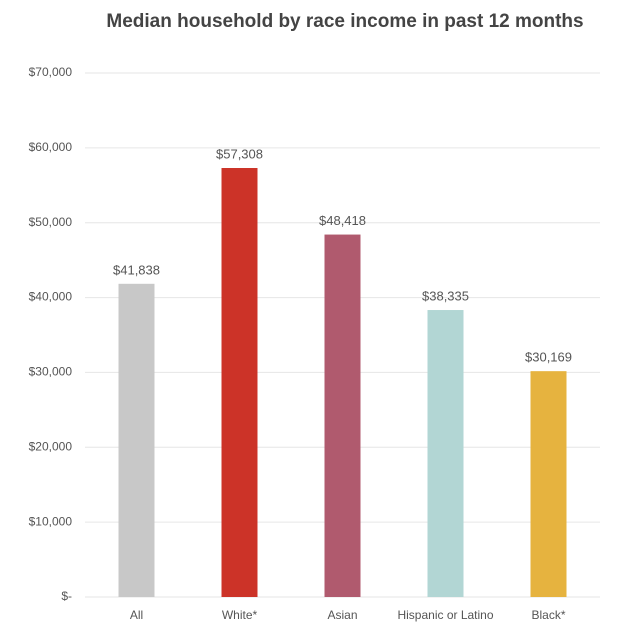  What do you see at coordinates (51, 147) in the screenshot?
I see `y-tick-label: $60,000` at bounding box center [51, 147].